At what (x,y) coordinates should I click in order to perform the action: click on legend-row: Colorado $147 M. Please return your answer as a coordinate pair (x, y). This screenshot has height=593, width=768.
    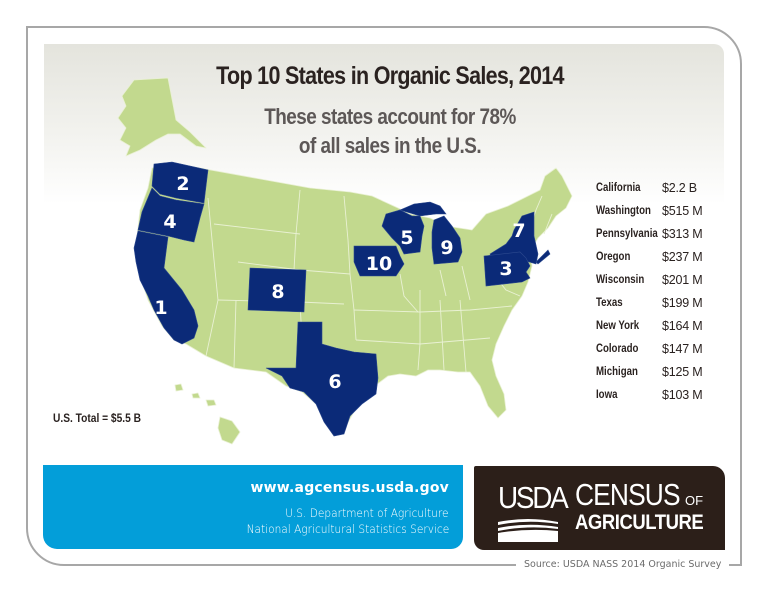
    Looking at the image, I should click on (661, 348).